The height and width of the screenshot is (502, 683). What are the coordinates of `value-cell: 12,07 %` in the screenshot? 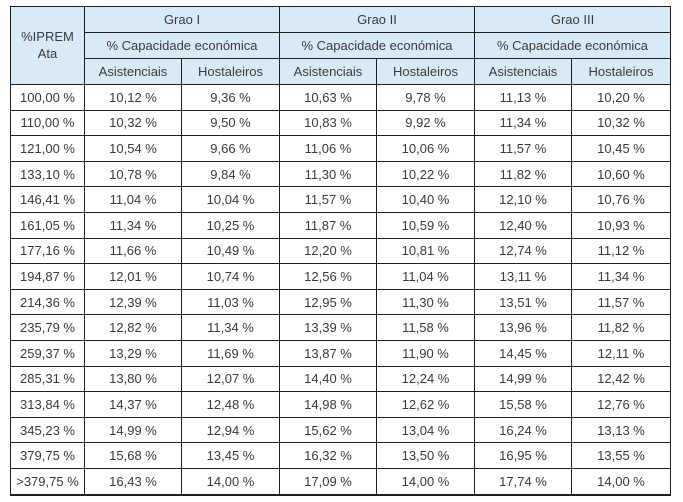 It's located at (230, 379).